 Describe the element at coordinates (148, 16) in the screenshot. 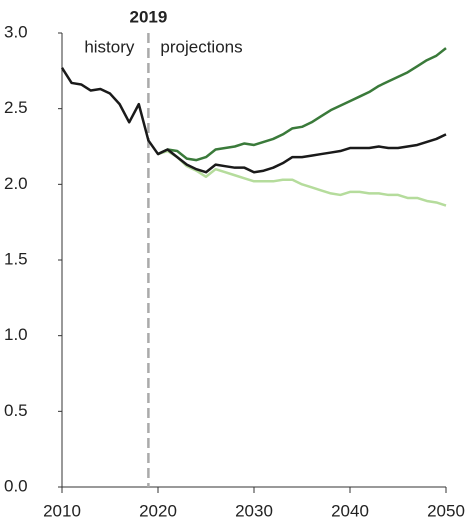

I see `divider-label: 2019` at that location.